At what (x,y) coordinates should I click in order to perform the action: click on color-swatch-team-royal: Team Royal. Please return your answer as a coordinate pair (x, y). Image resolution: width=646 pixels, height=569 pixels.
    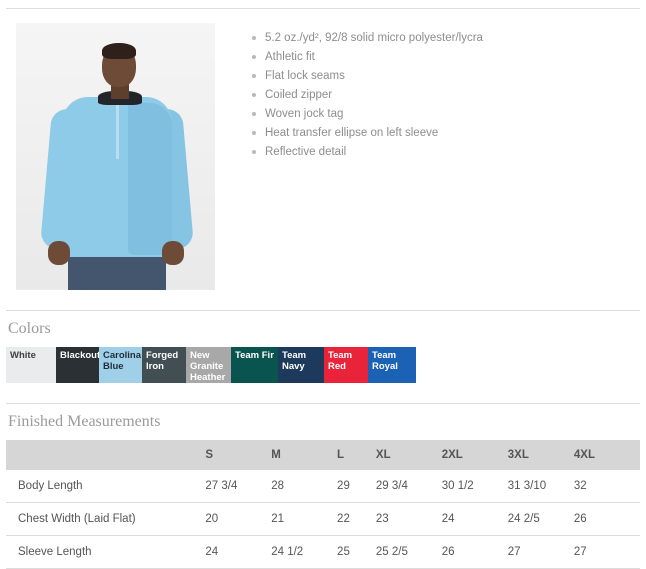
    Looking at the image, I should click on (392, 365).